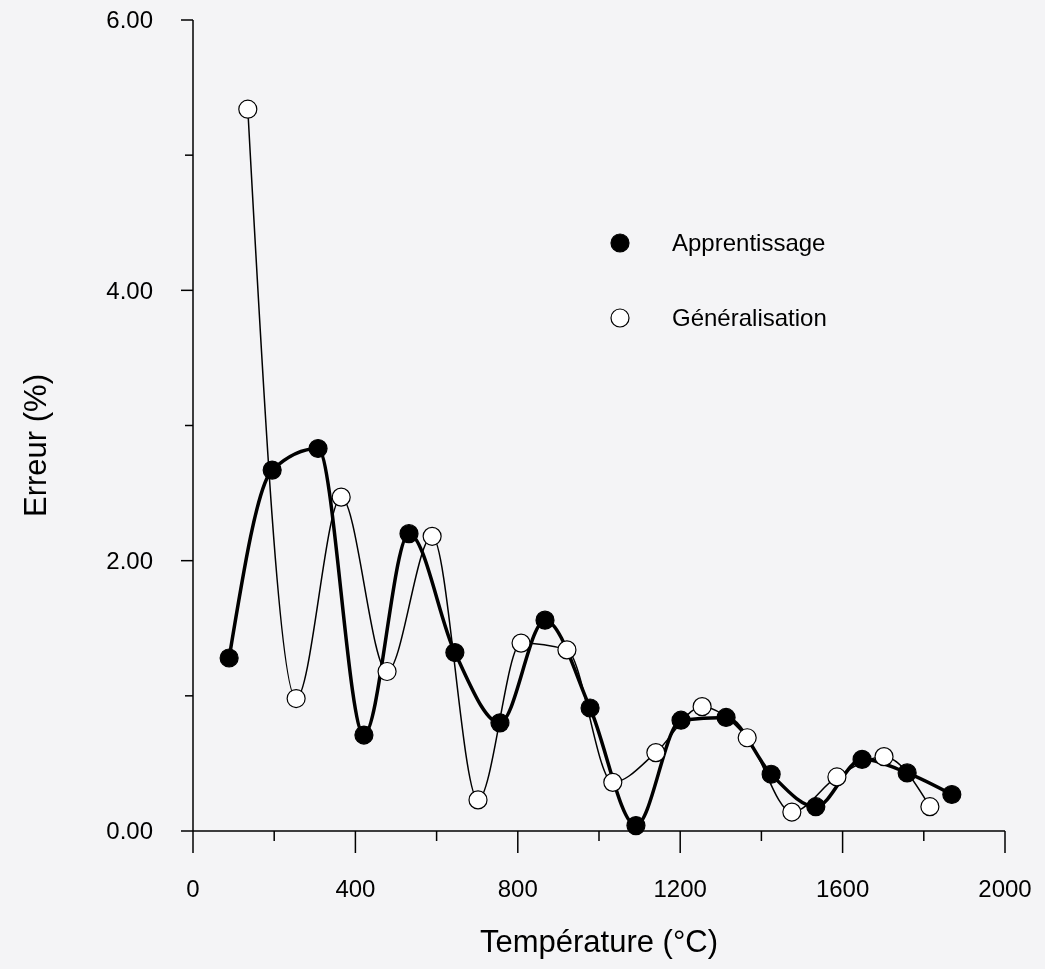  What do you see at coordinates (193, 888) in the screenshot?
I see `x-tick-label: 0` at bounding box center [193, 888].